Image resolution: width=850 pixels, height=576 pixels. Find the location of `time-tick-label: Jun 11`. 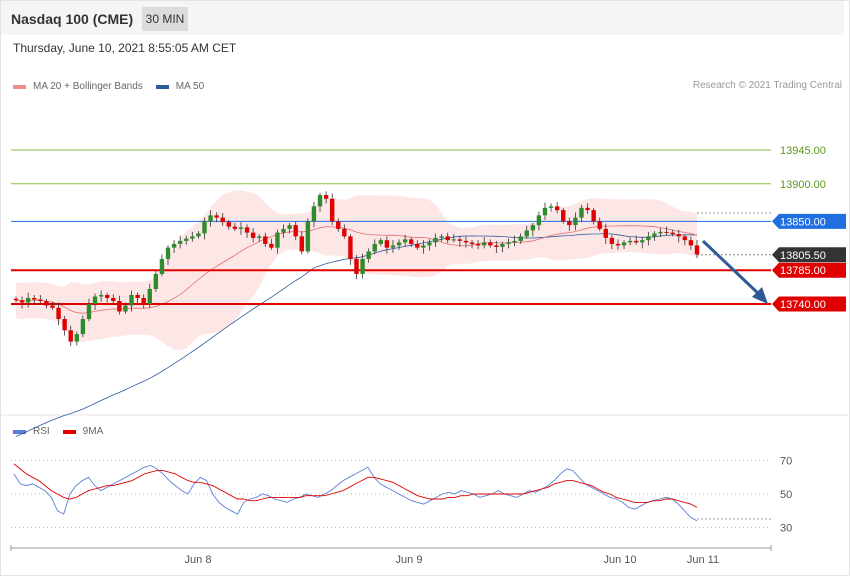

time-tick-label: Jun 11 is located at coordinates (703, 560).